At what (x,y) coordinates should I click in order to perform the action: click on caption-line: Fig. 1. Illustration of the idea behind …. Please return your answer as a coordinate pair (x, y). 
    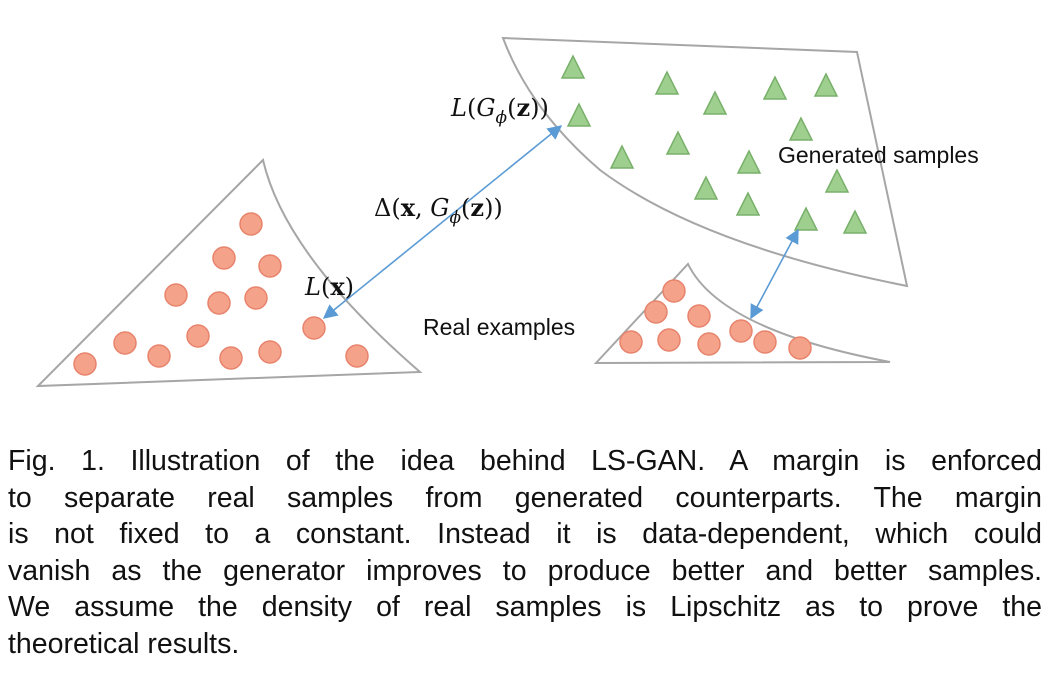
    Looking at the image, I should click on (525, 461).